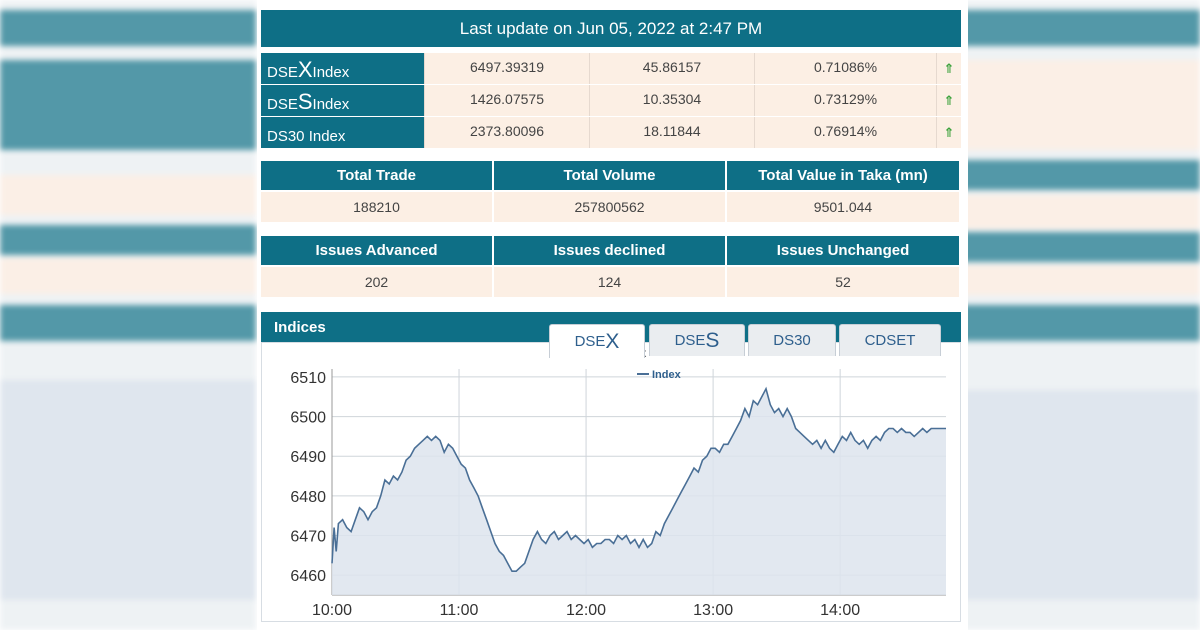  What do you see at coordinates (610, 282) in the screenshot?
I see `stat-value: 124` at bounding box center [610, 282].